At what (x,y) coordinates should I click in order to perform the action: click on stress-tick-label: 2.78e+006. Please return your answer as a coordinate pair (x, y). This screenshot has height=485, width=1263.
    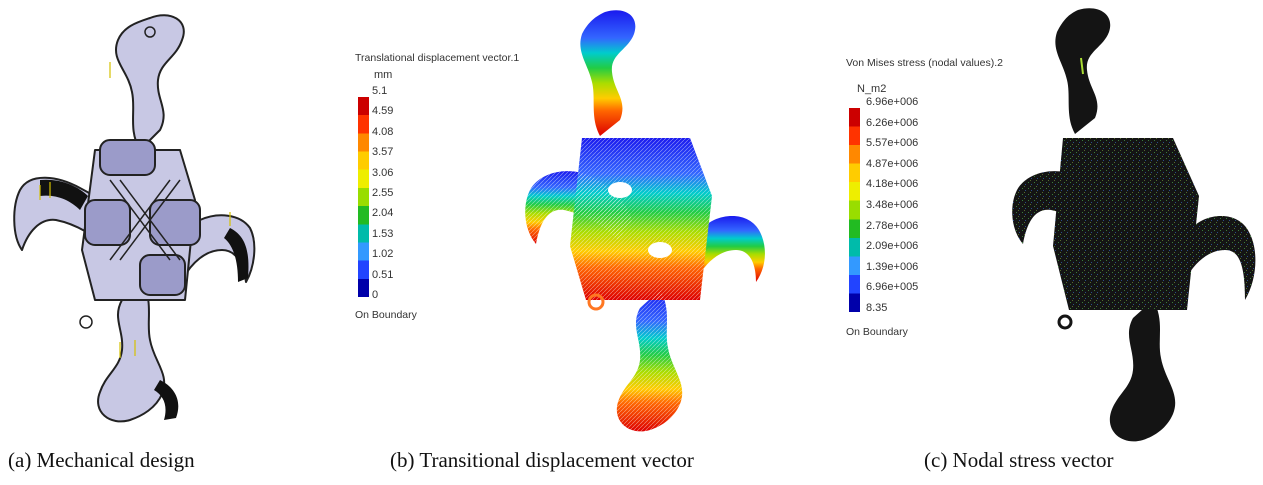
    Looking at the image, I should click on (892, 225).